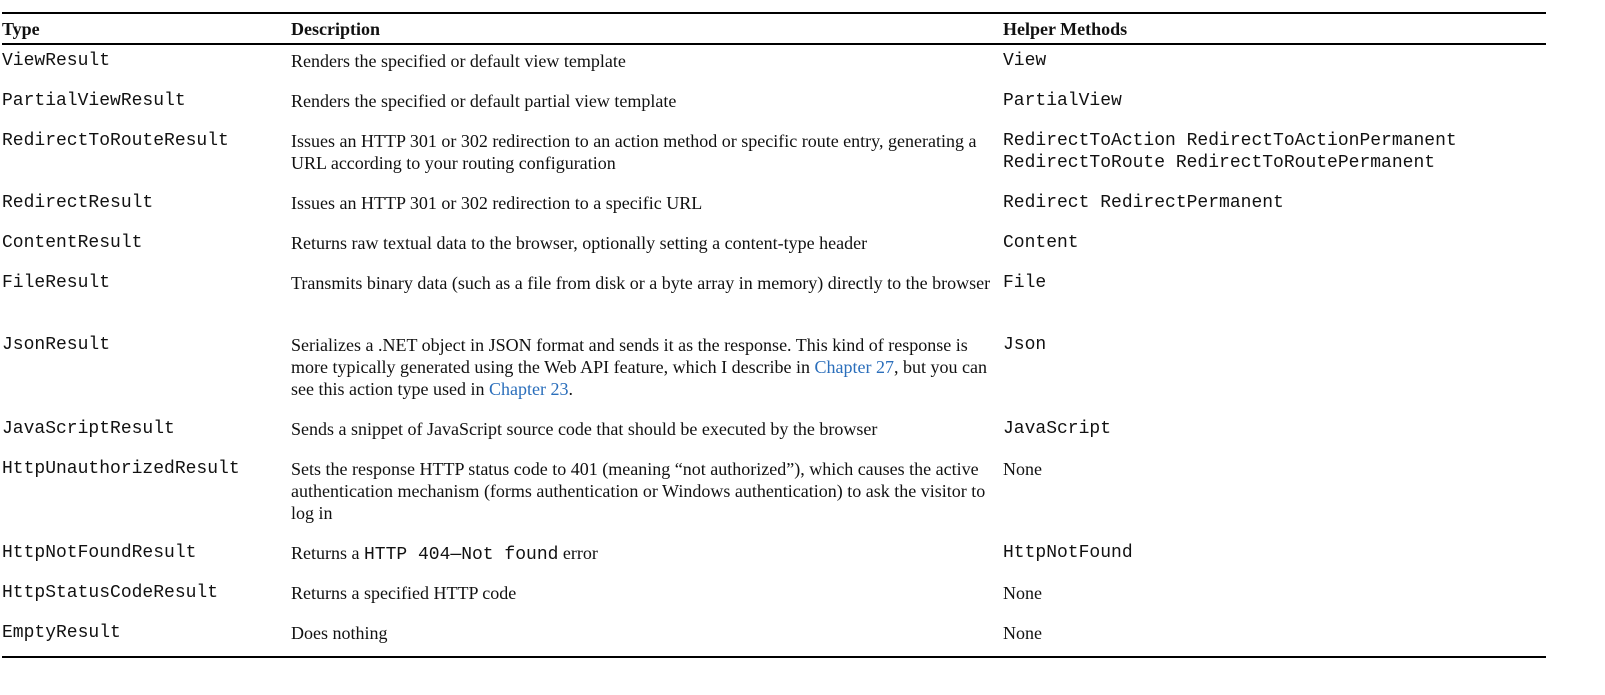 The height and width of the screenshot is (695, 1605). Describe the element at coordinates (1068, 553) in the screenshot. I see `helper-method: HttpNotFound` at that location.